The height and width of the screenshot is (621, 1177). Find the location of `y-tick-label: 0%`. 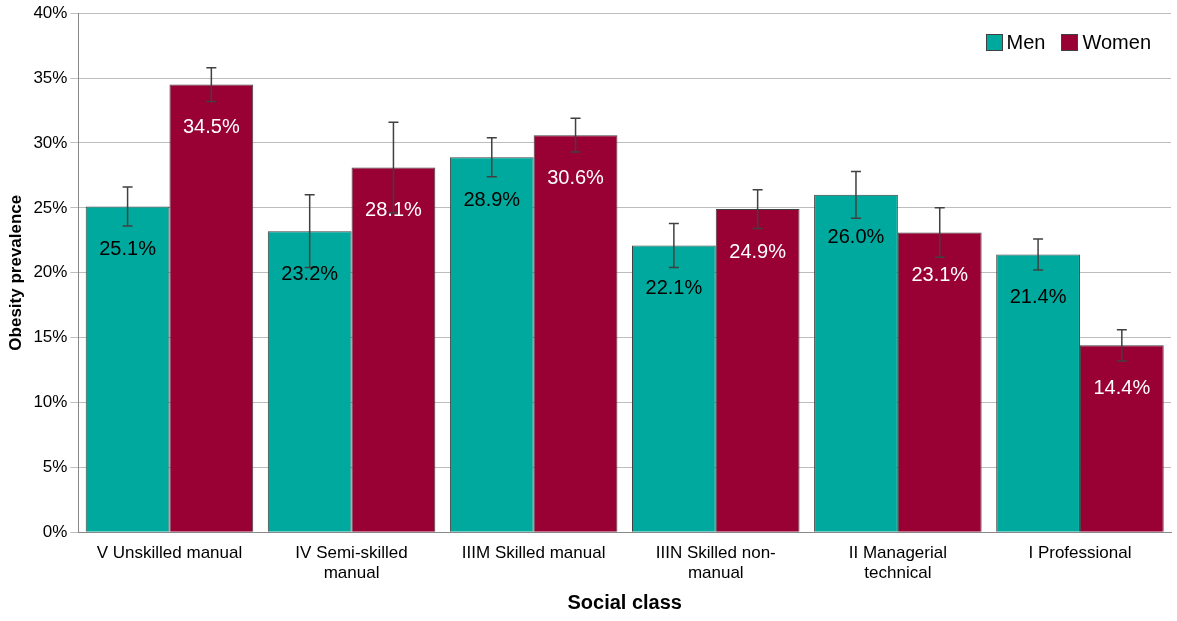

y-tick-label: 0% is located at coordinates (55, 531).